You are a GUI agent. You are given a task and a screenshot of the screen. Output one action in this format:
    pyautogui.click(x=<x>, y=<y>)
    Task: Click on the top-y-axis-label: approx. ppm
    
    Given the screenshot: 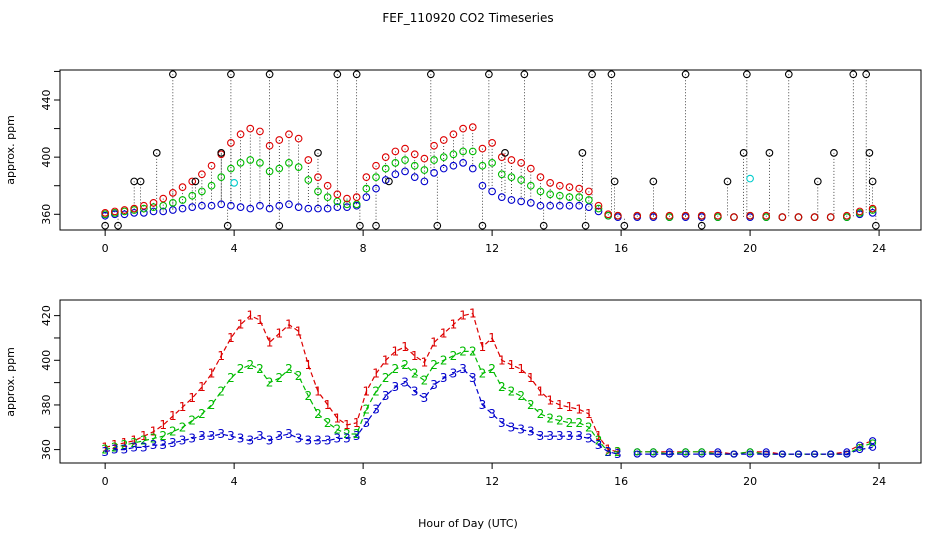 What is the action you would take?
    pyautogui.click(x=10, y=150)
    